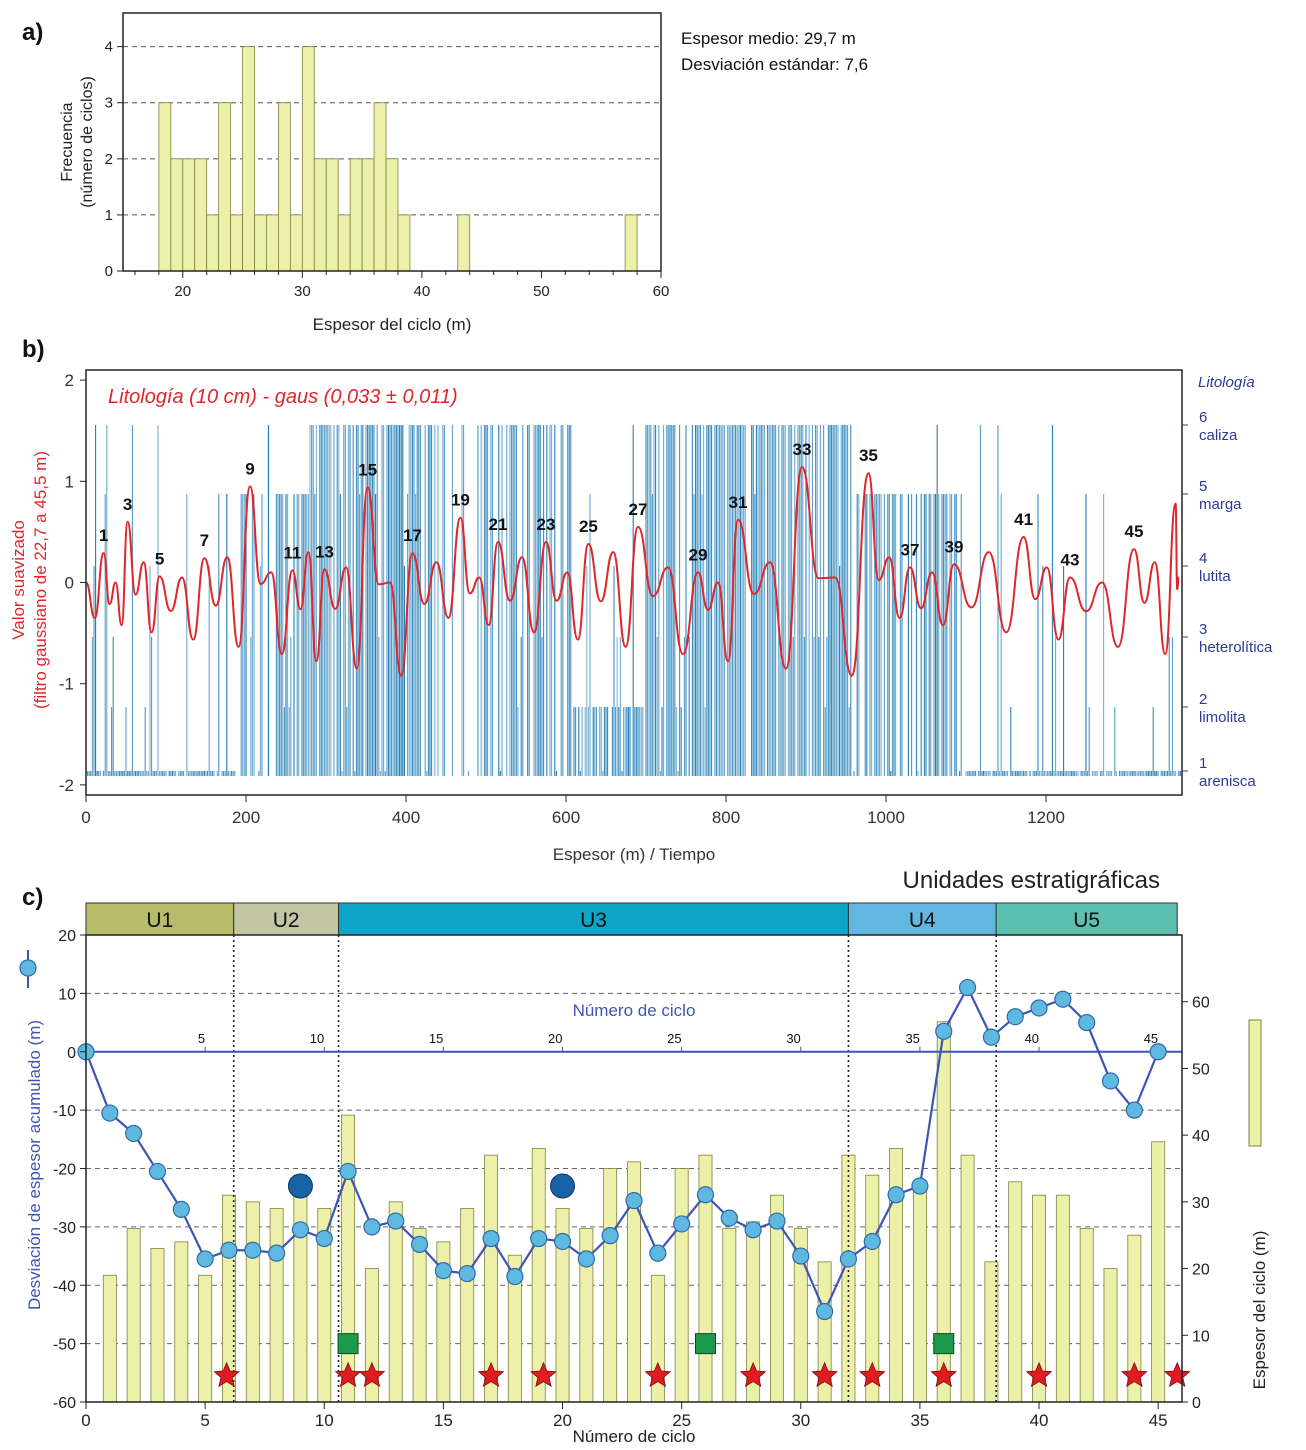  I want to click on legend-bar-symbol, so click(1255, 1083).